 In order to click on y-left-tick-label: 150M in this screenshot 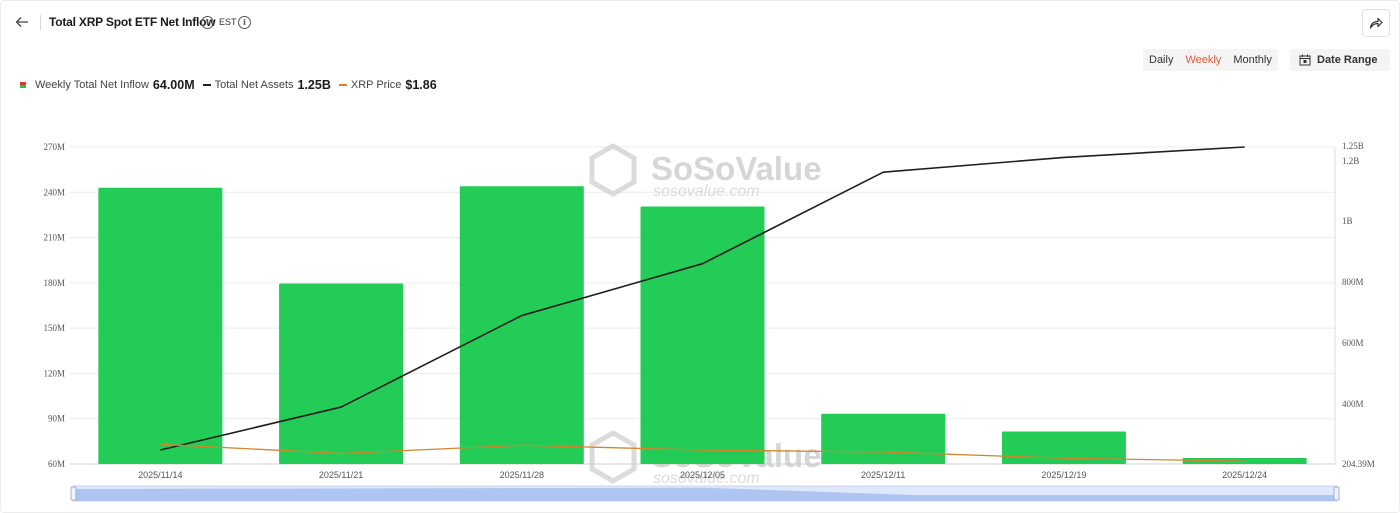, I will do `click(54, 328)`.